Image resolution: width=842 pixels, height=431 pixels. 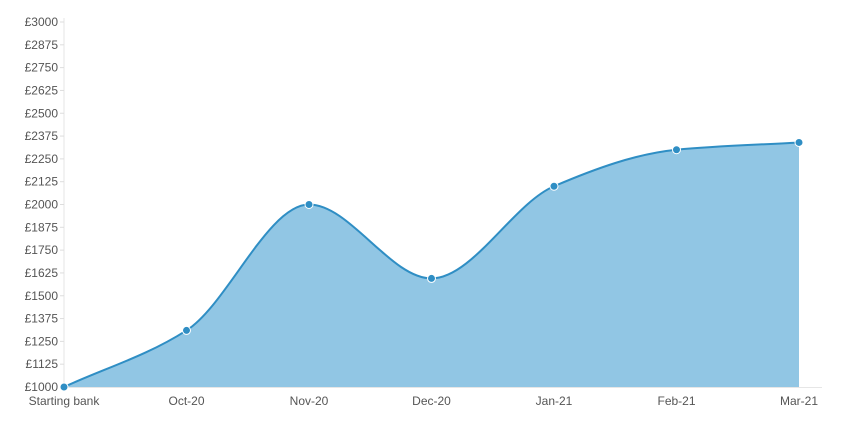 What do you see at coordinates (42, 341) in the screenshot?
I see `y-tick-label: £1250` at bounding box center [42, 341].